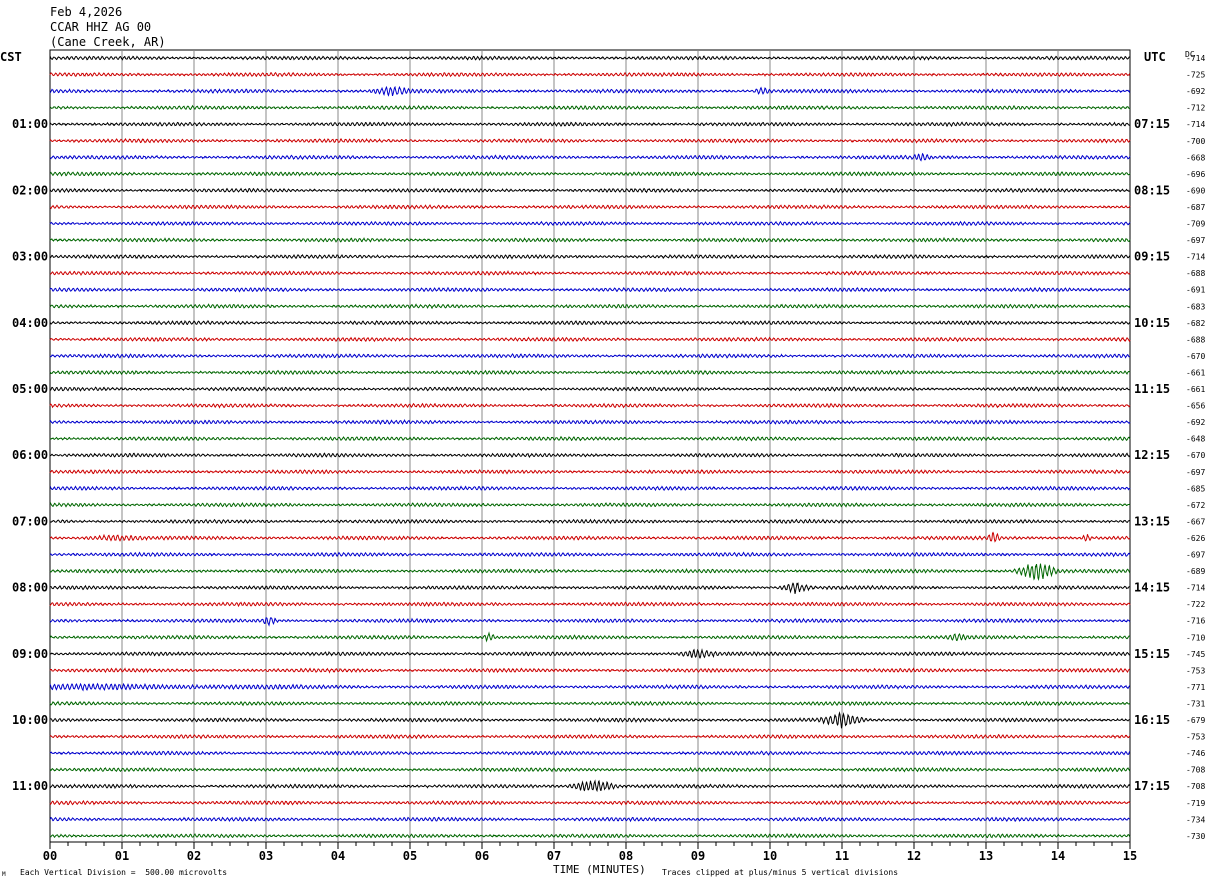 The width and height of the screenshot is (1210, 886). What do you see at coordinates (1195, 621) in the screenshot?
I see `dc-offset-label: -716` at bounding box center [1195, 621].